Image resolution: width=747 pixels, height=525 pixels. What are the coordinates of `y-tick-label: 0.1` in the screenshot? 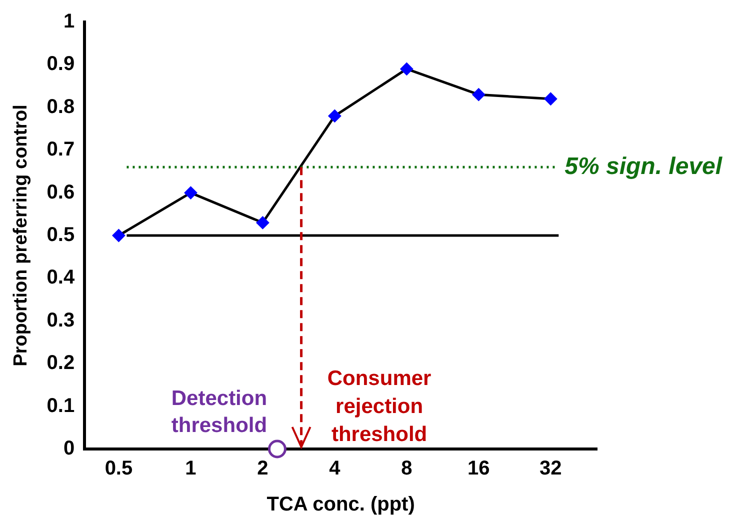 It's located at (60, 405).